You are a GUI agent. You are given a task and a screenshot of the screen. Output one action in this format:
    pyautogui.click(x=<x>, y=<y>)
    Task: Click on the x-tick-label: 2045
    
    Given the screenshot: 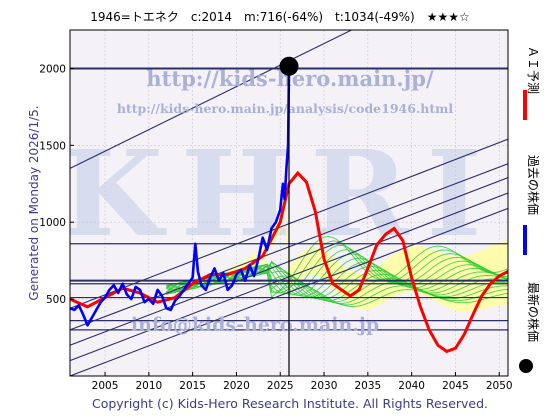 What is the action you would take?
    pyautogui.click(x=455, y=386)
    